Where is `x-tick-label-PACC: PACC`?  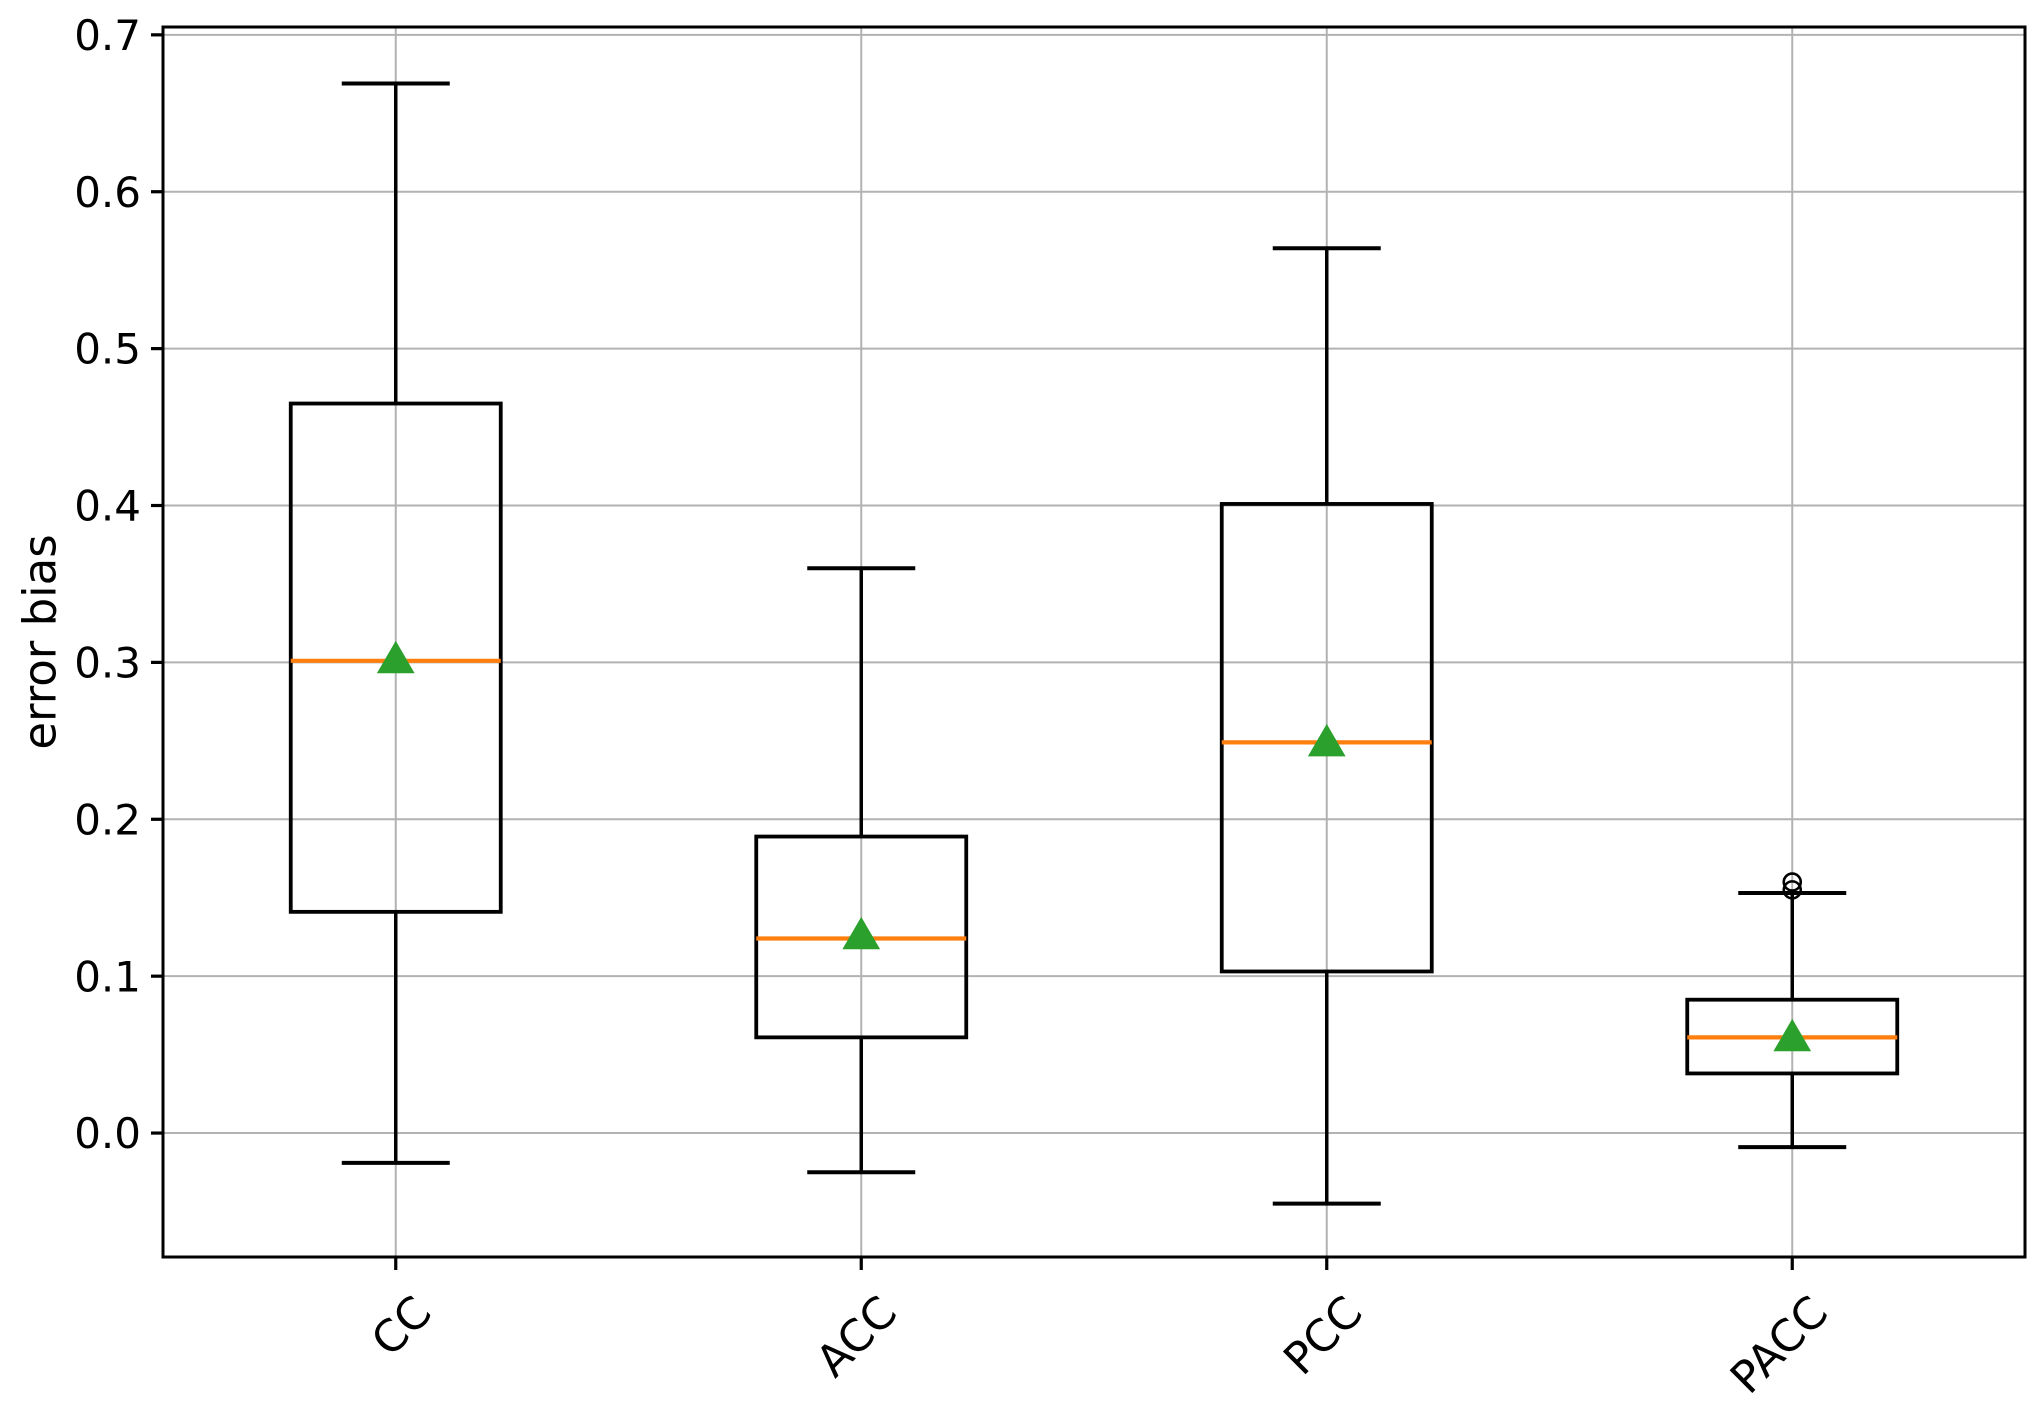
x-tick-label-PACC: PACC is located at coordinates (1779, 1345).